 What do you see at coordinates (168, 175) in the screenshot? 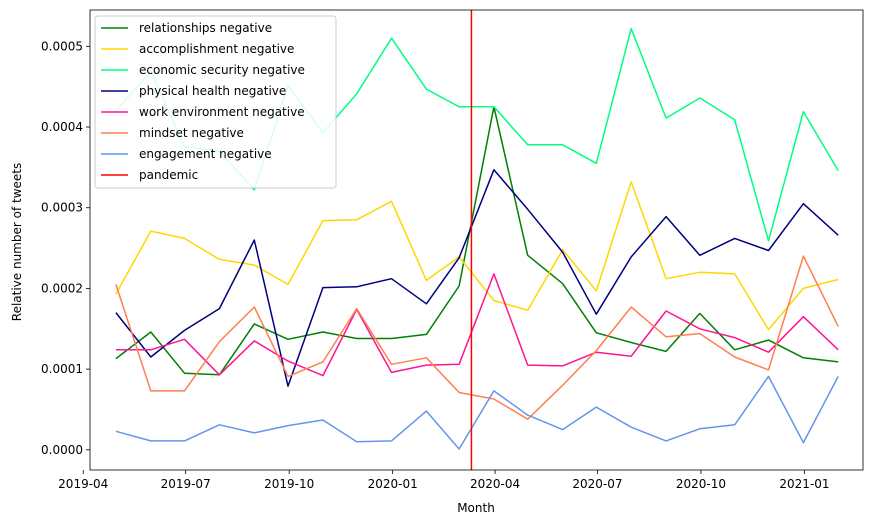
I see `legend-entry-label: pandemic` at bounding box center [168, 175].